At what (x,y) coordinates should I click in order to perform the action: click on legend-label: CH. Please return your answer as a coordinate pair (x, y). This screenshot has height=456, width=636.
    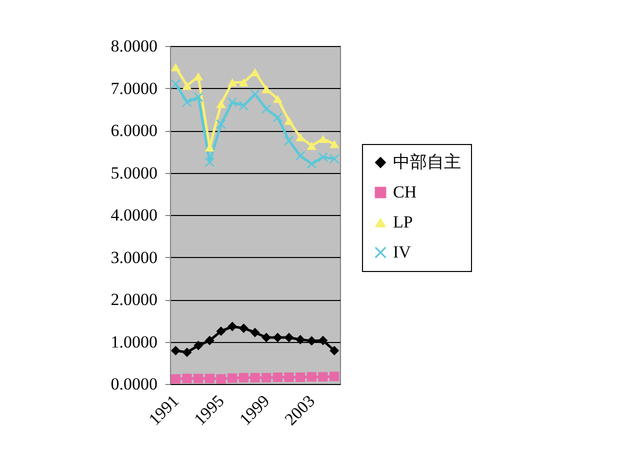
    Looking at the image, I should click on (405, 192).